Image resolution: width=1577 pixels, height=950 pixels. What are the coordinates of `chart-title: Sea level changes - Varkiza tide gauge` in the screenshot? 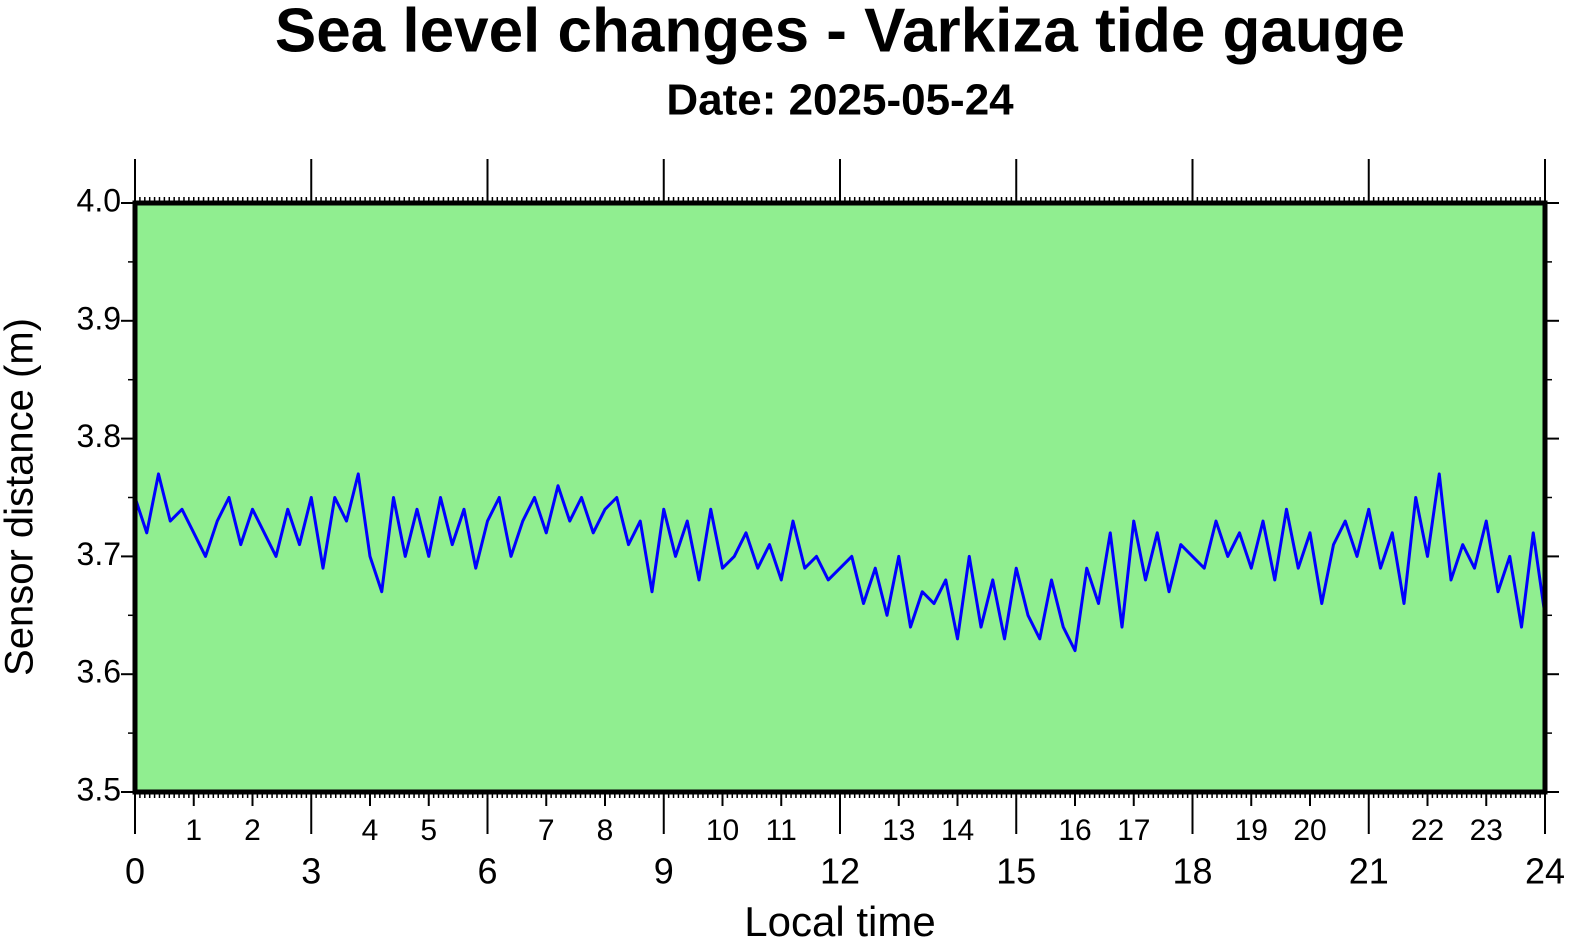 It's located at (840, 32).